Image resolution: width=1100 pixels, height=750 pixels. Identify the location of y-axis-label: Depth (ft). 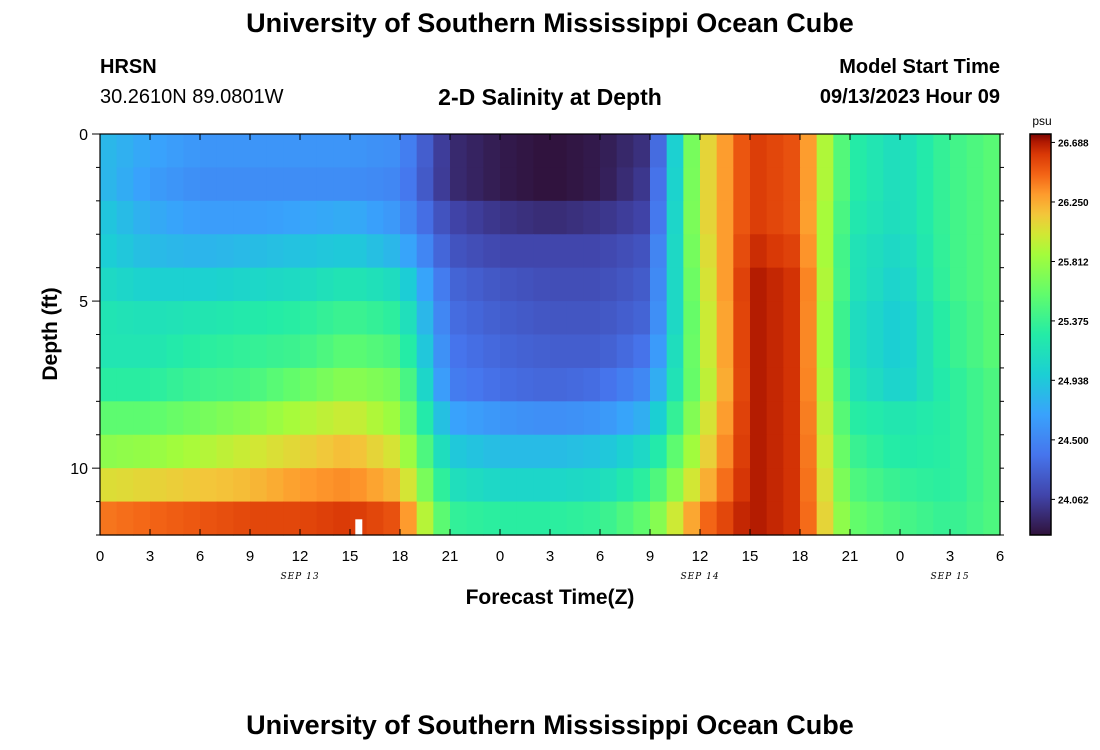
(50, 333).